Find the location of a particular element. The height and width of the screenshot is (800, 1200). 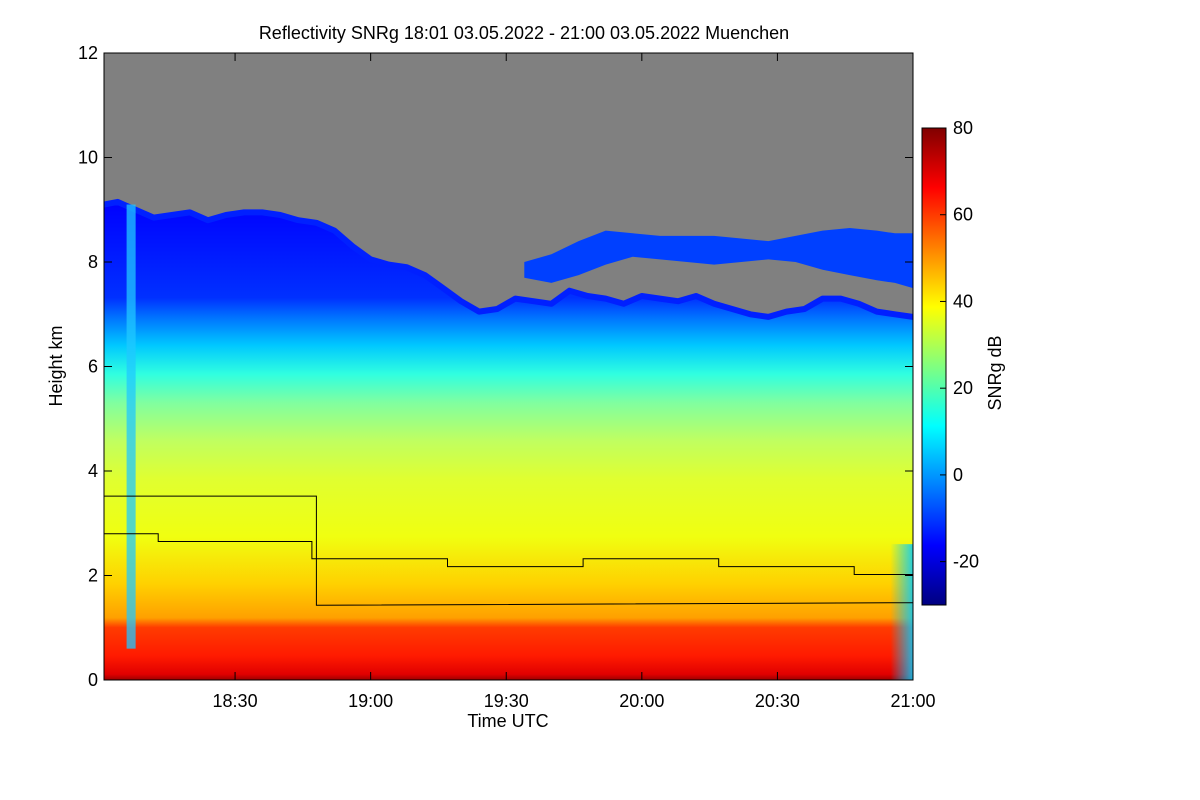

colorbar: -20 0 20 40 60 80 SNRg dB is located at coordinates (963, 362).